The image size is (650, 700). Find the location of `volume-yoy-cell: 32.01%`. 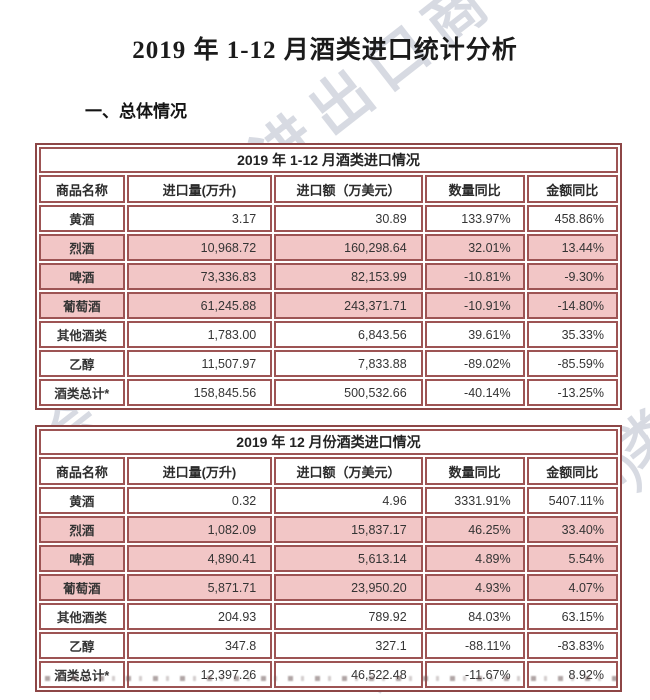

volume-yoy-cell: 32.01% is located at coordinates (474, 247).